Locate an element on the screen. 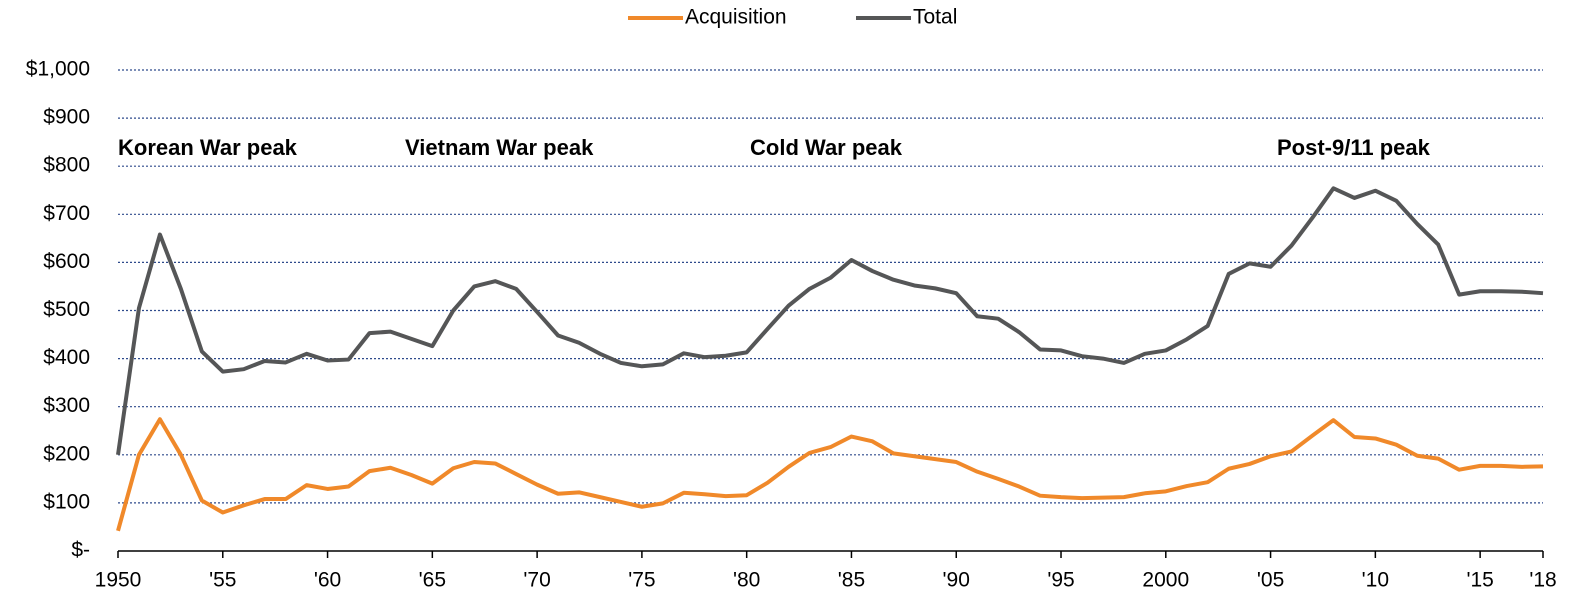 The width and height of the screenshot is (1596, 607). y-tick-label: $1,000 is located at coordinates (58, 69).